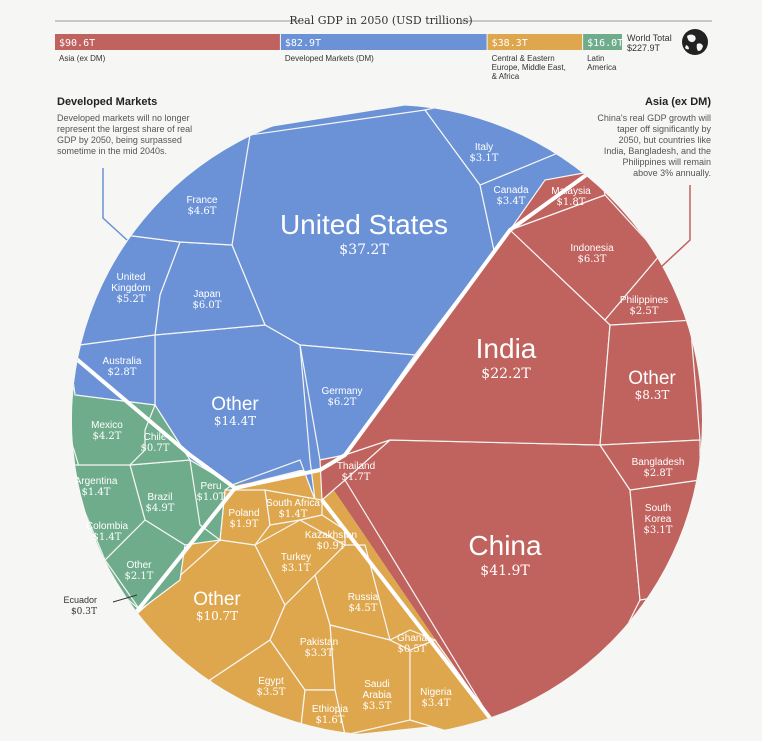 Image resolution: width=762 pixels, height=741 pixels. Describe the element at coordinates (210, 486) in the screenshot. I see `label-name-peru-latin-am: Peru` at that location.